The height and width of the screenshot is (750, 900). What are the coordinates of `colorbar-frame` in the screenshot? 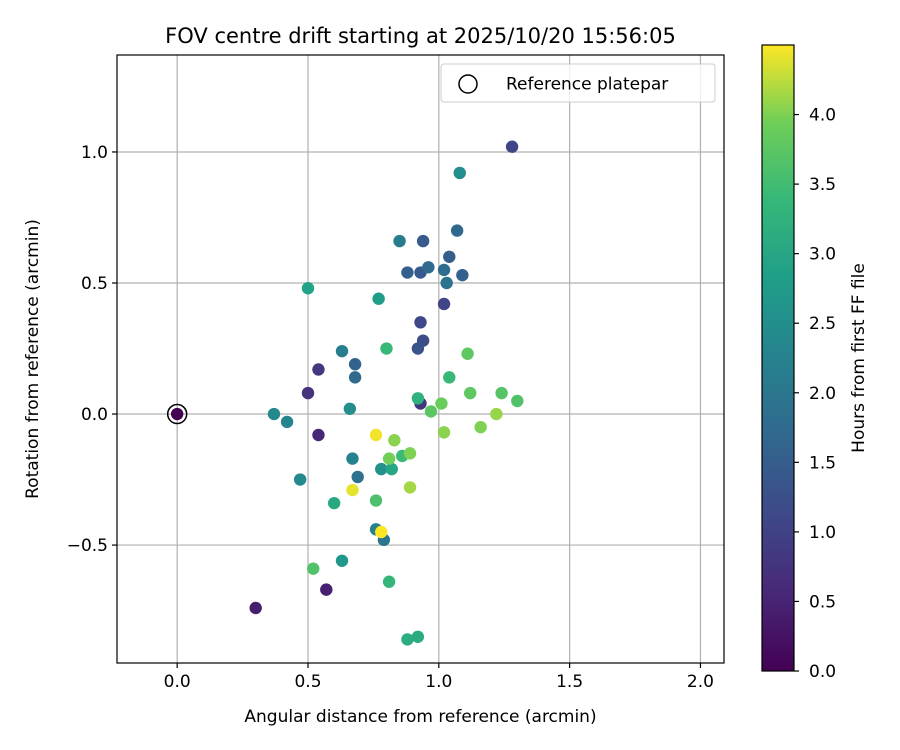 It's located at (778, 358).